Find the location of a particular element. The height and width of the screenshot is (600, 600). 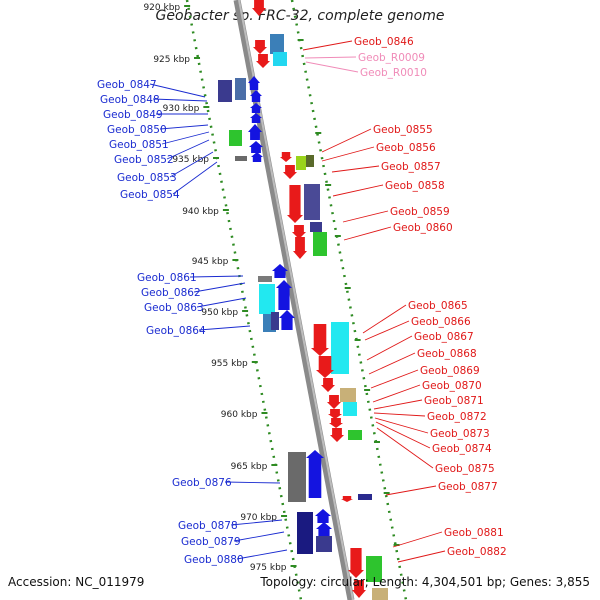

kbp-tick-label: 940 kbp is located at coordinates (200, 212).